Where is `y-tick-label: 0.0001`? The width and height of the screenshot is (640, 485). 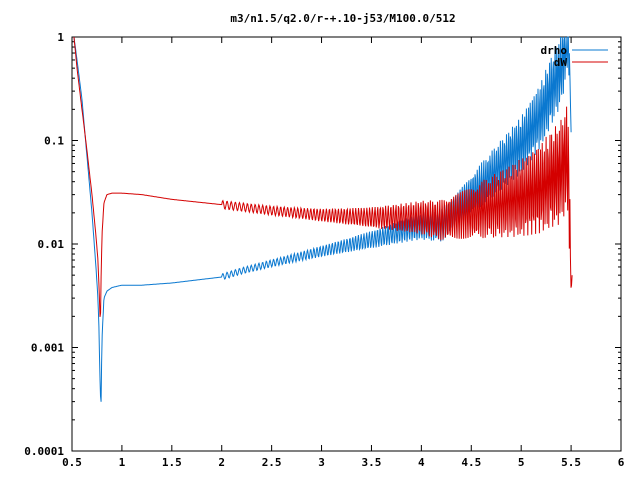 y-tick-label: 0.0001 is located at coordinates (44, 451).